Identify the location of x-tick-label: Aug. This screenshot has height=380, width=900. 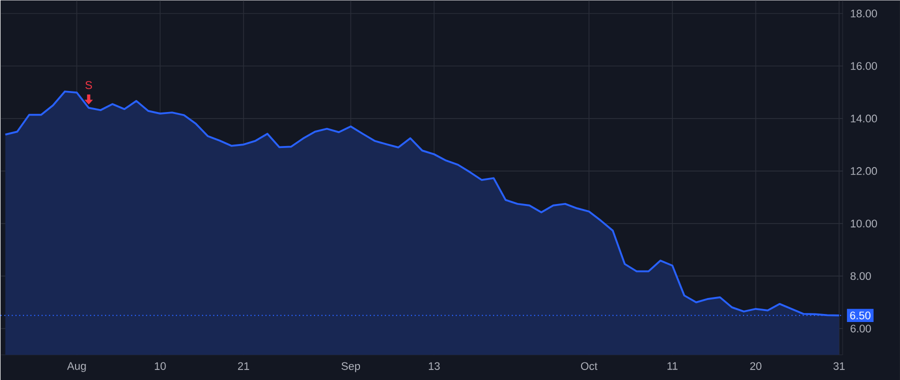
(76, 367).